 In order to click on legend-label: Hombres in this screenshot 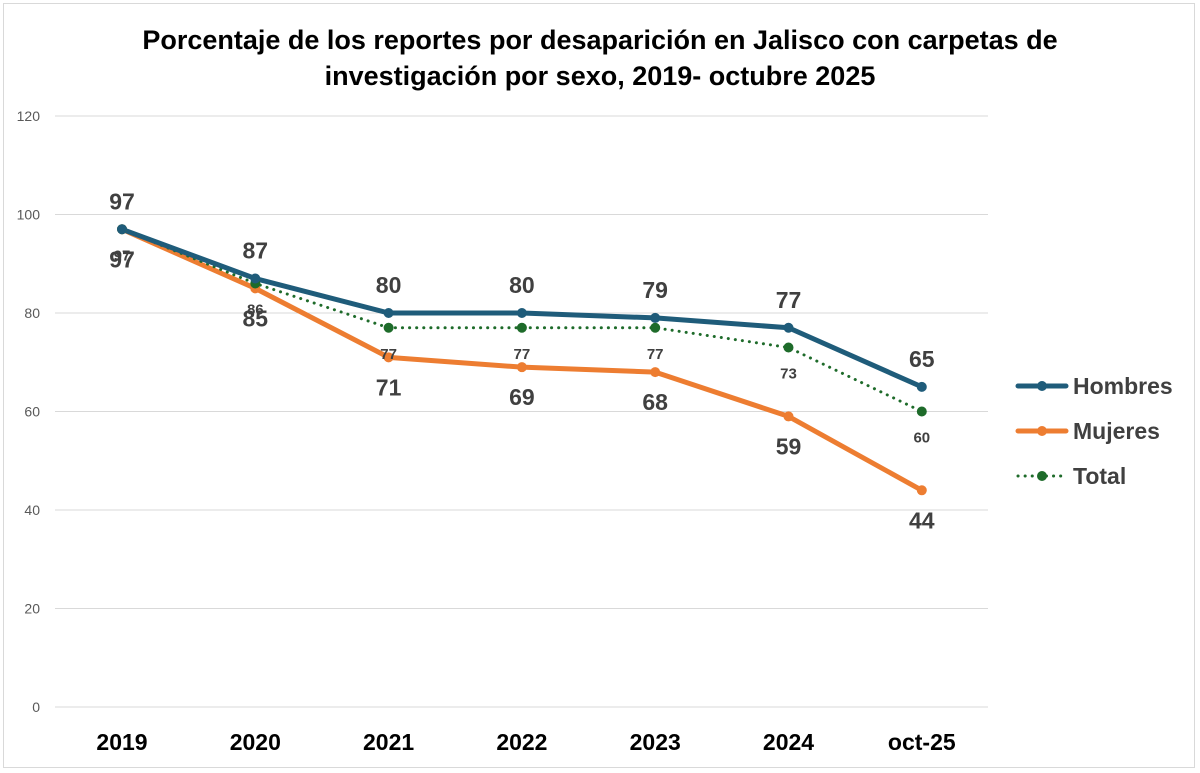, I will do `click(1123, 386)`.